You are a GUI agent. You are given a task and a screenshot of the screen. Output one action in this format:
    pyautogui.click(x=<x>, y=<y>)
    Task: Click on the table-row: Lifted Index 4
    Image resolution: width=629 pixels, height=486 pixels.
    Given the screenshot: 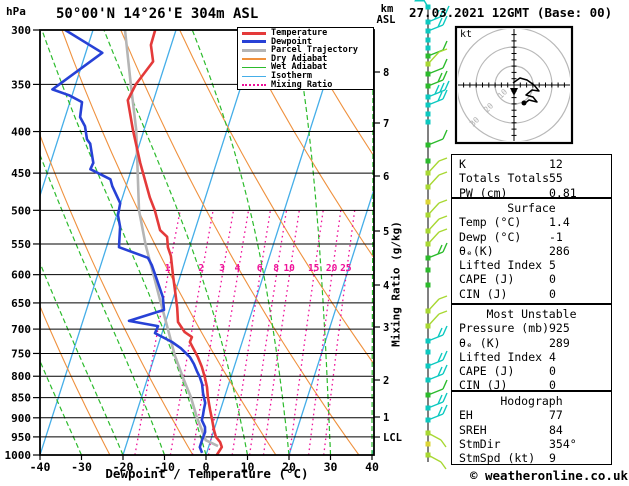 What is the action you would take?
    pyautogui.click(x=507, y=356)
    